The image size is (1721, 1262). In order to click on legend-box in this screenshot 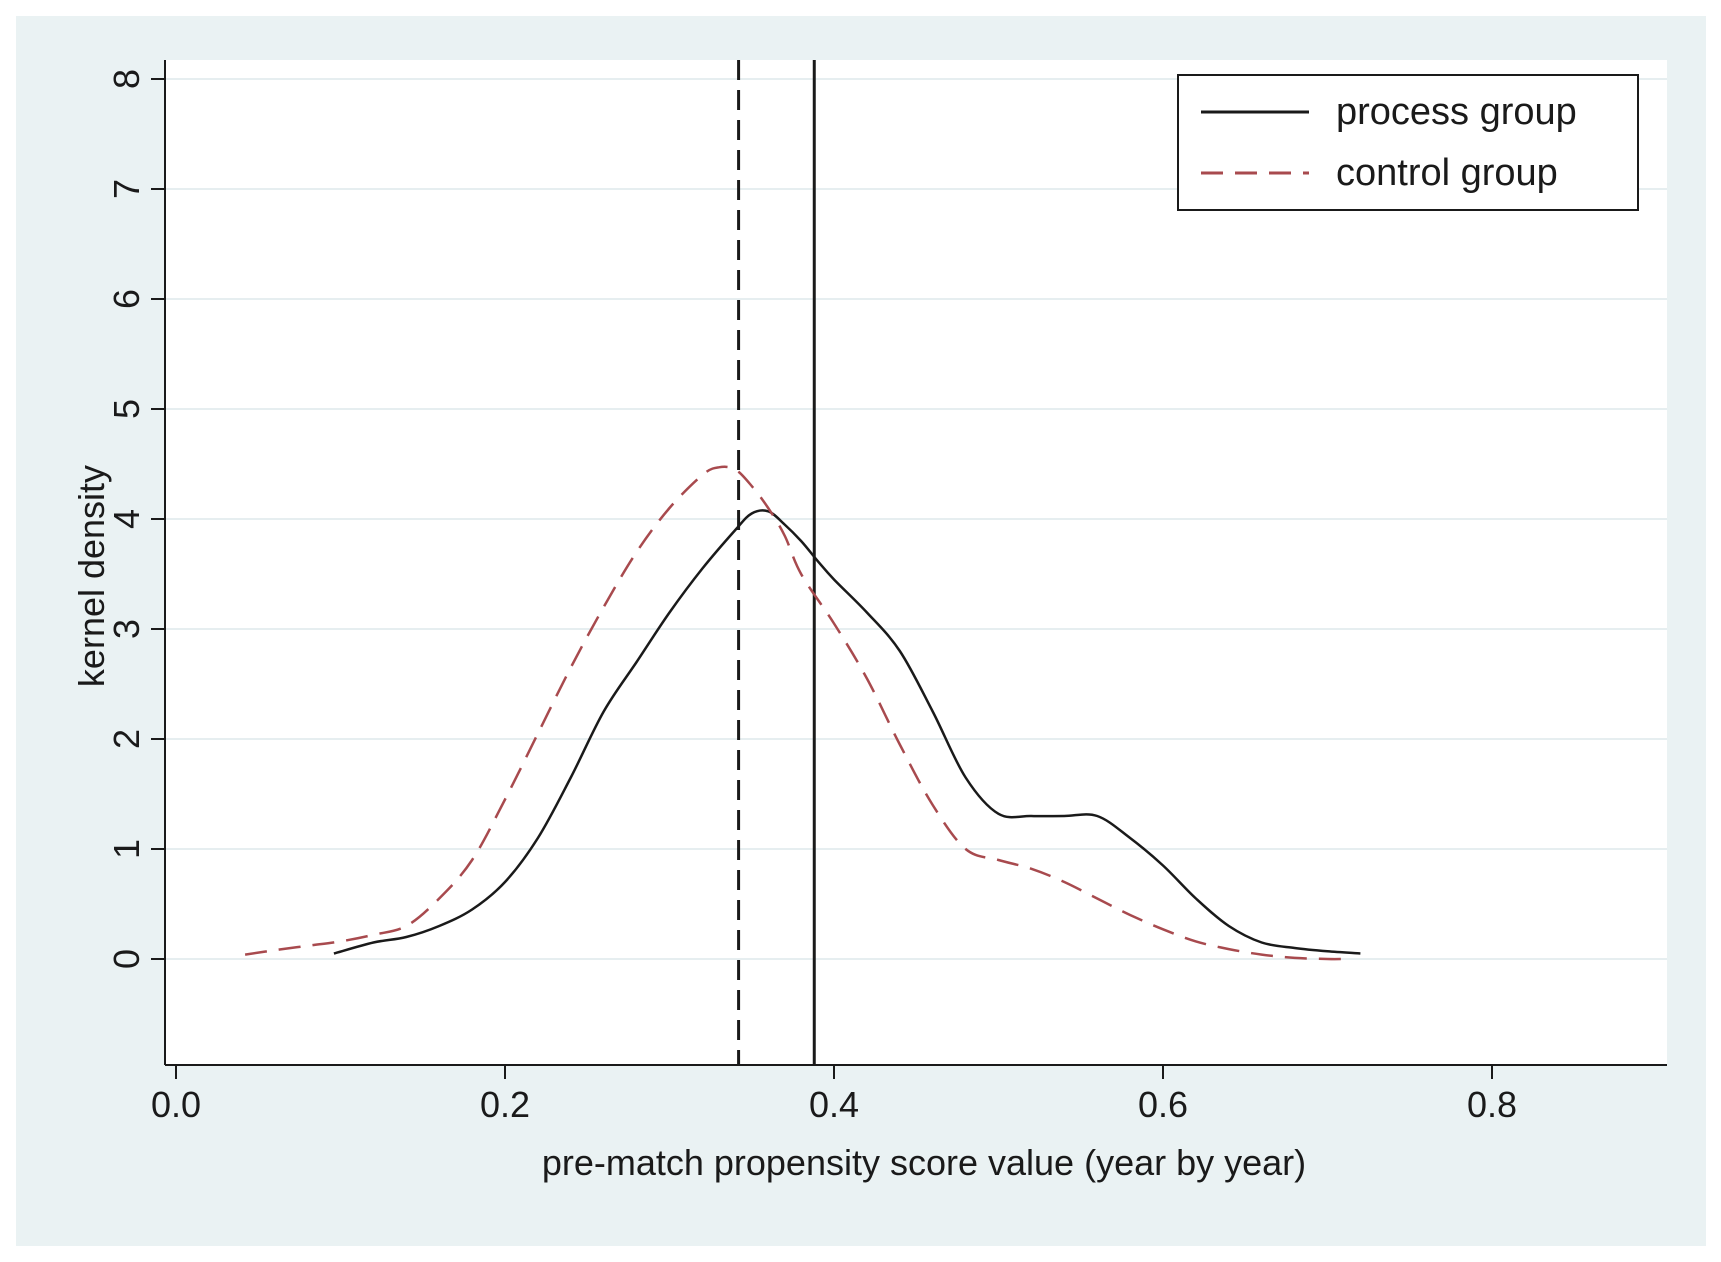, I will do `click(1408, 142)`.